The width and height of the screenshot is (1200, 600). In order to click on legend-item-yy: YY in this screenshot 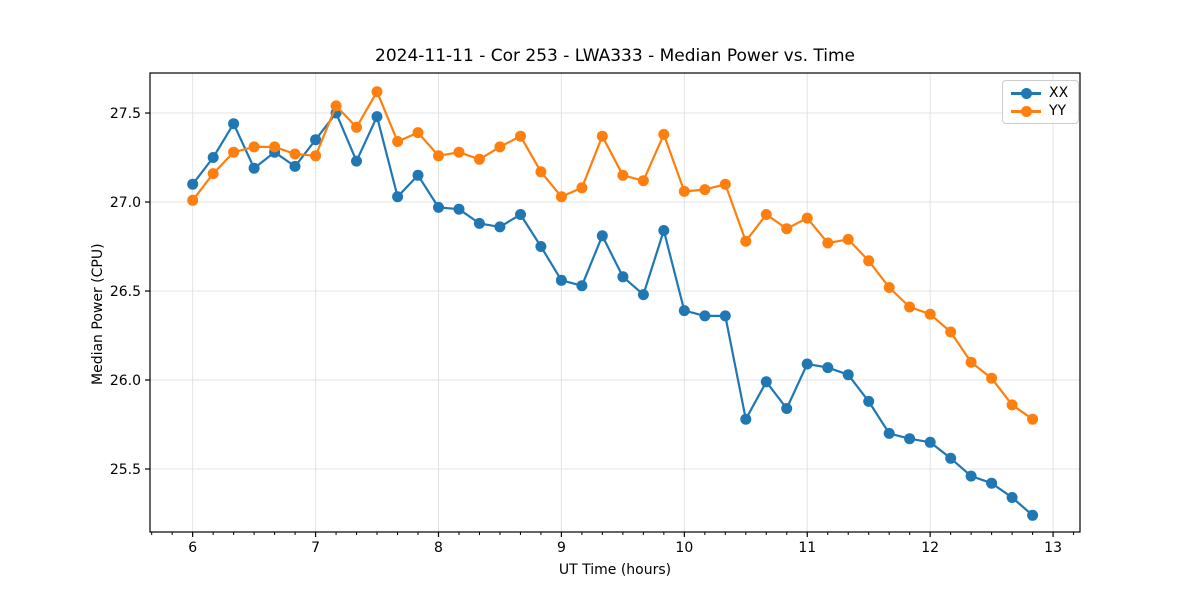, I will do `click(1039, 111)`.